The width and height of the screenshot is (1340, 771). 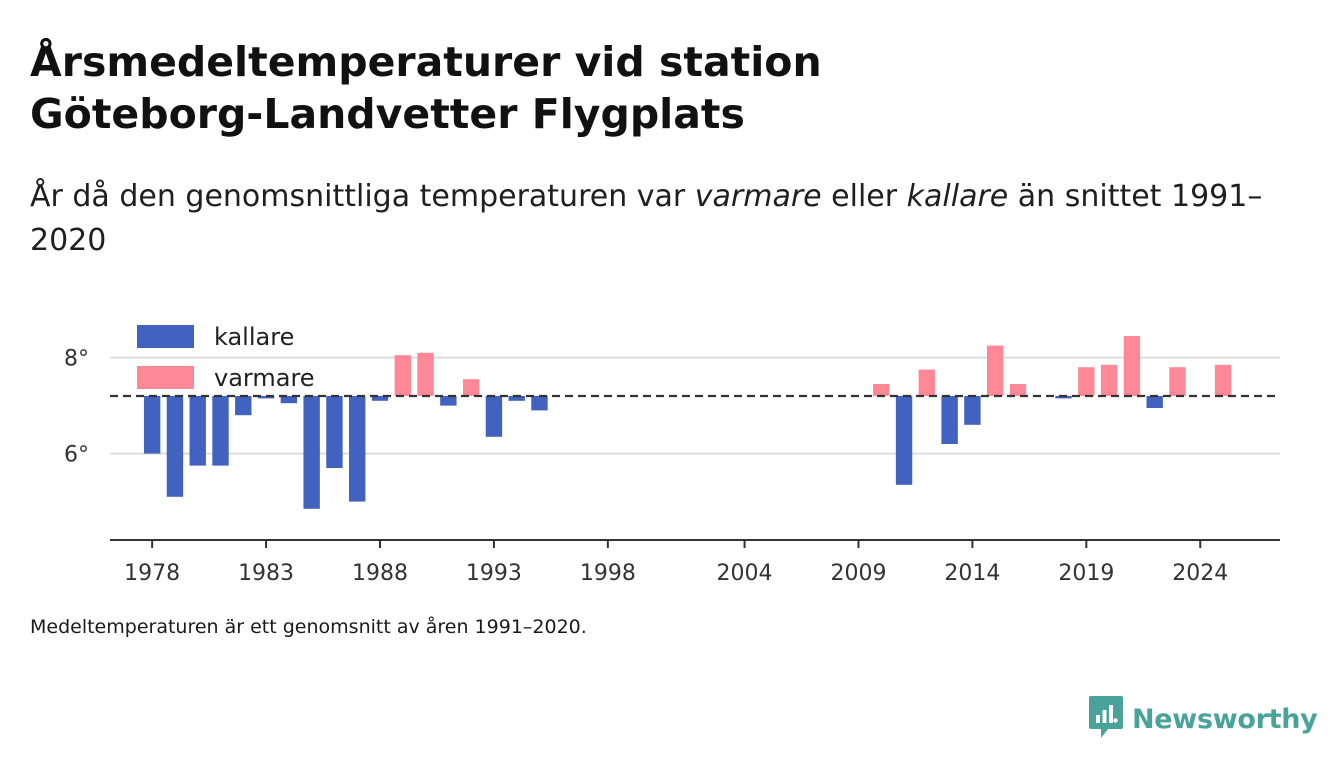 I want to click on bar-2020, so click(x=1109, y=380).